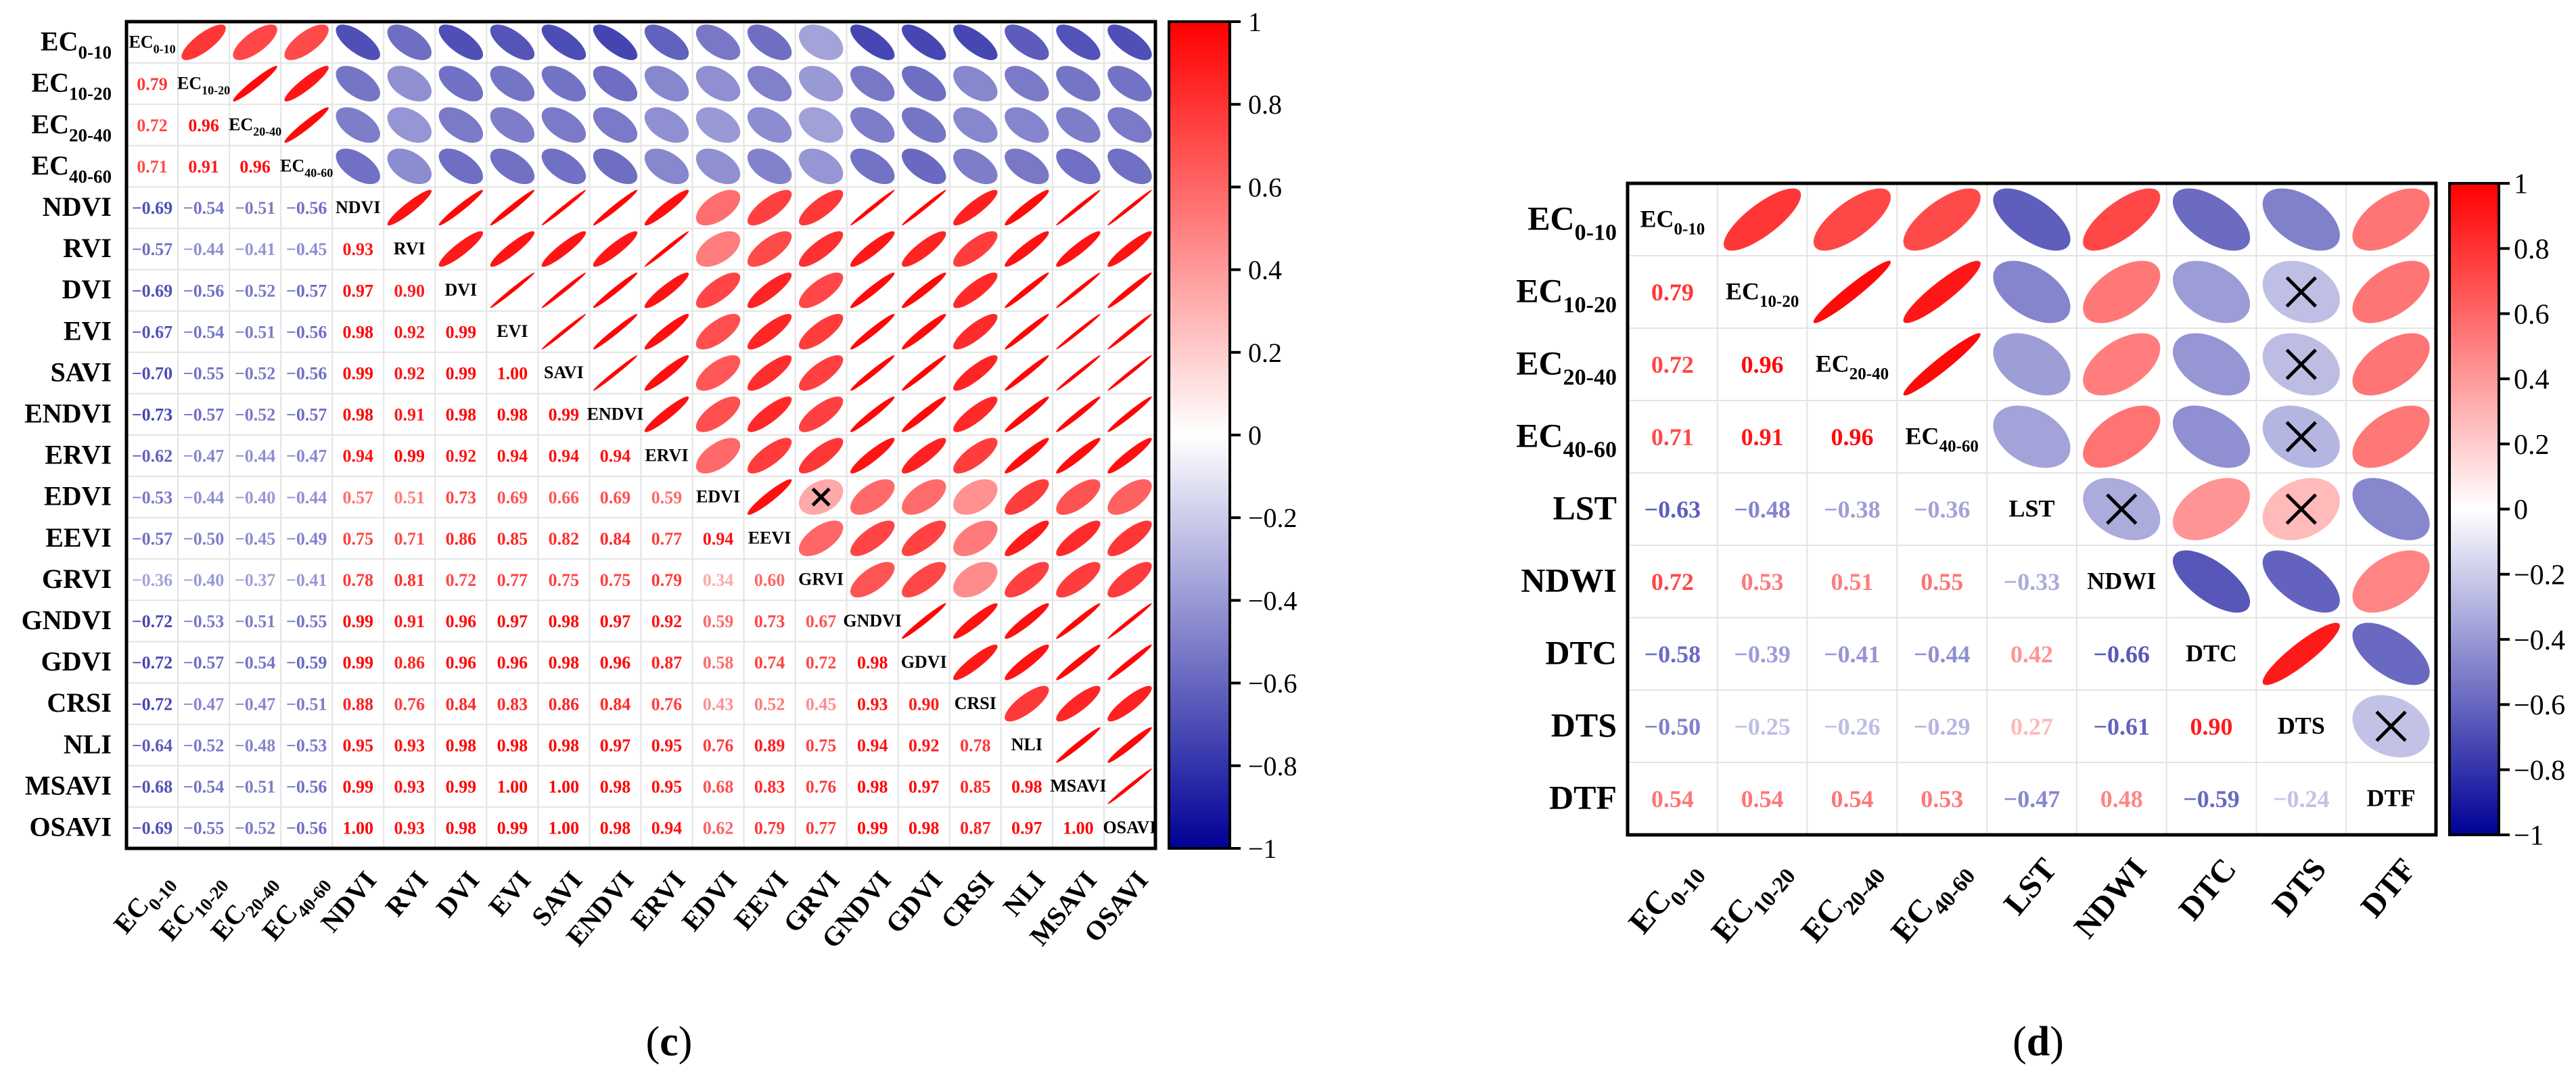 The image size is (2576, 1073). I want to click on caption-paren: (, so click(2020, 1042).